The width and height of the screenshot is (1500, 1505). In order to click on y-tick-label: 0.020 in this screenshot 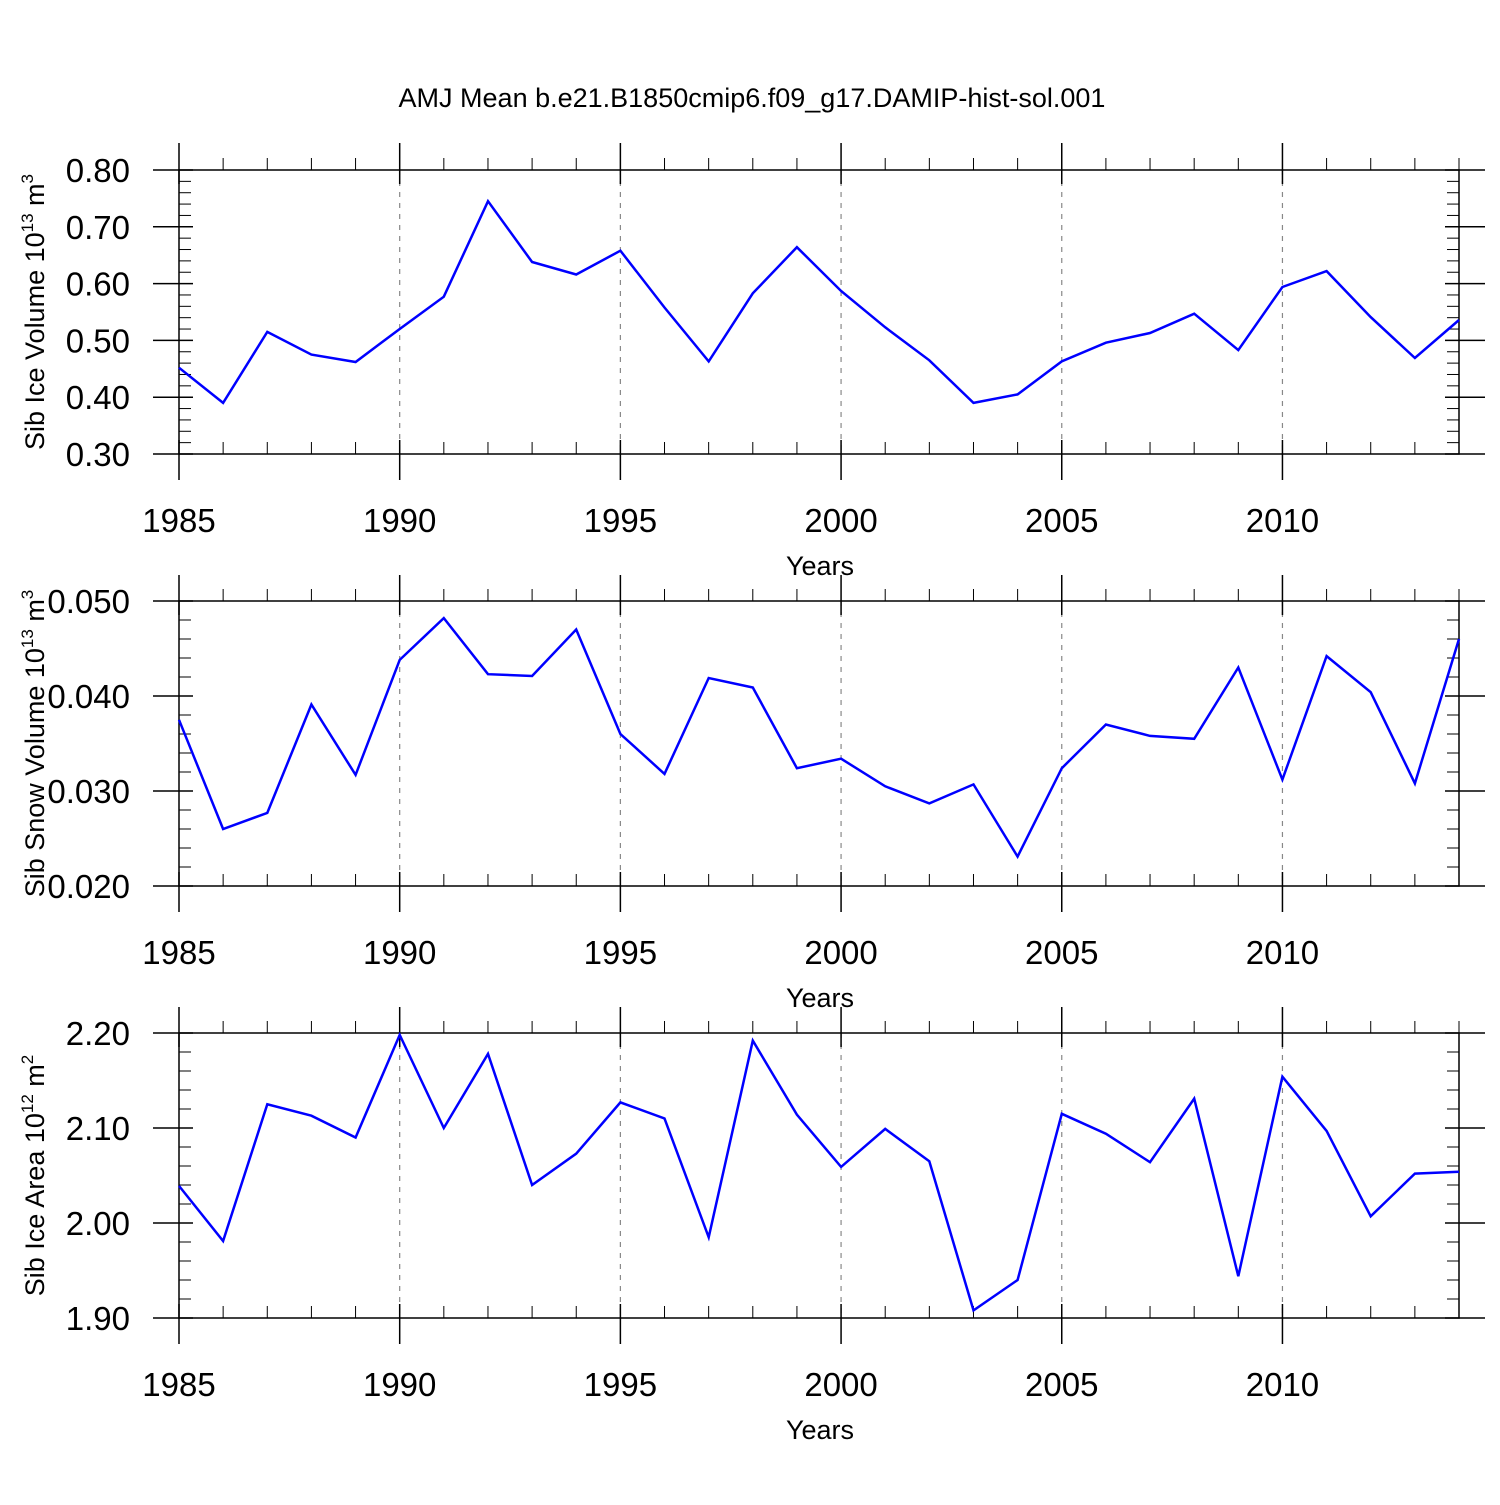, I will do `click(88, 886)`.